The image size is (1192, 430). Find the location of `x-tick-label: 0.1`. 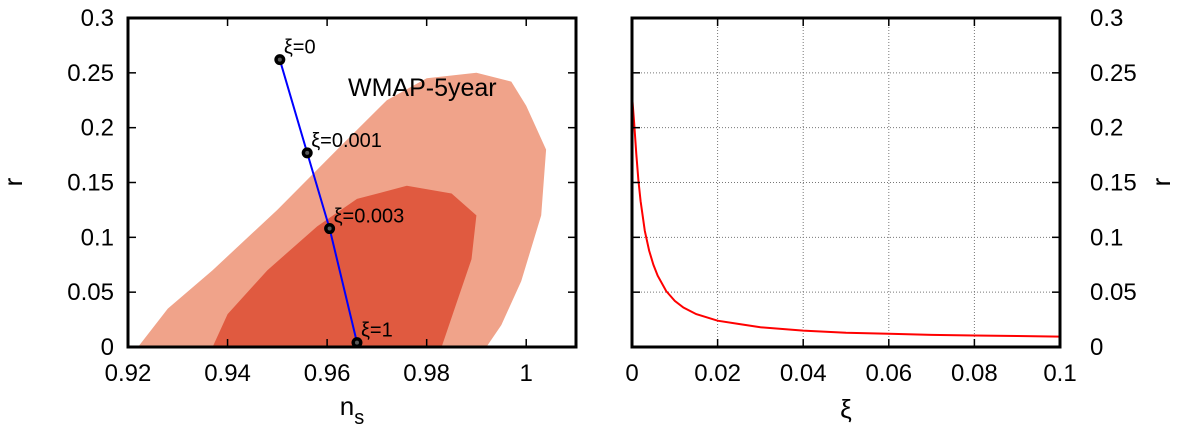

x-tick-label: 0.1 is located at coordinates (1059, 373).